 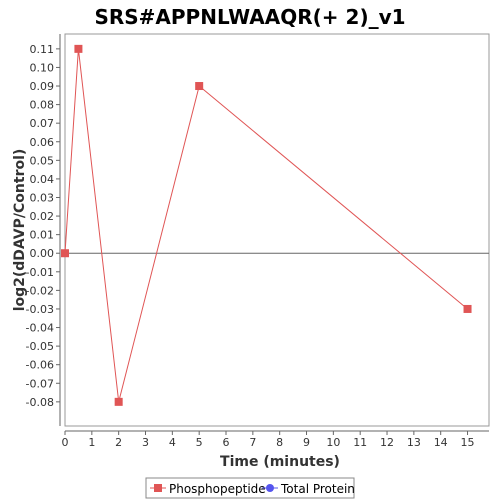 What do you see at coordinates (40, 365) in the screenshot?
I see `y-tick-label: -0.06` at bounding box center [40, 365].